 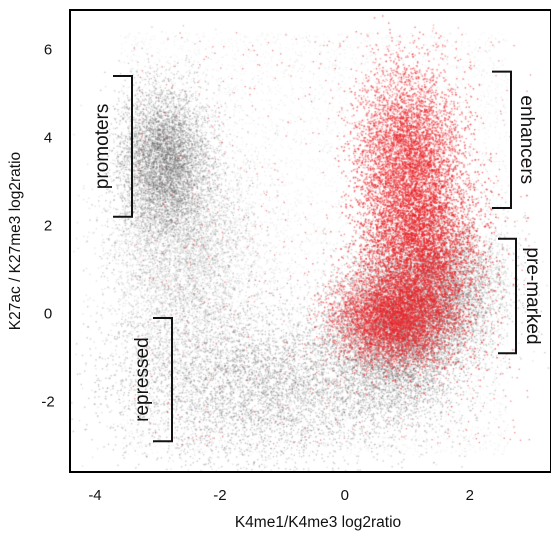 I want to click on y-tick-label: 6, so click(x=48, y=50).